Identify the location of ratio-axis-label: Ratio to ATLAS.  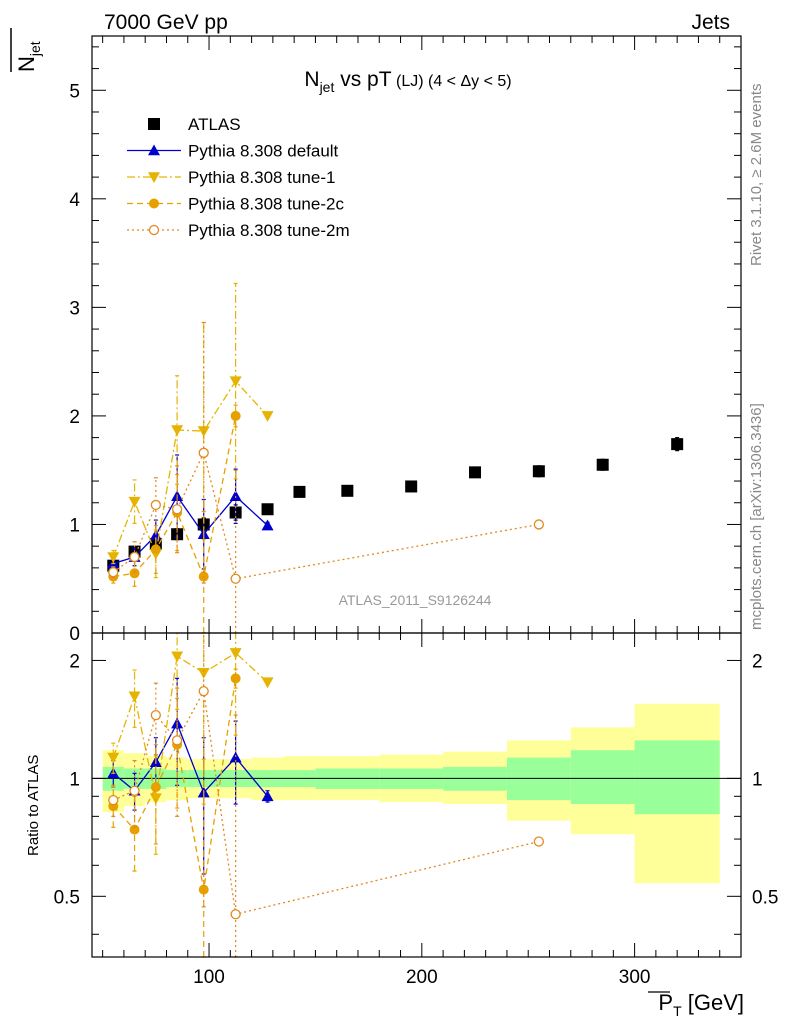
(33, 805).